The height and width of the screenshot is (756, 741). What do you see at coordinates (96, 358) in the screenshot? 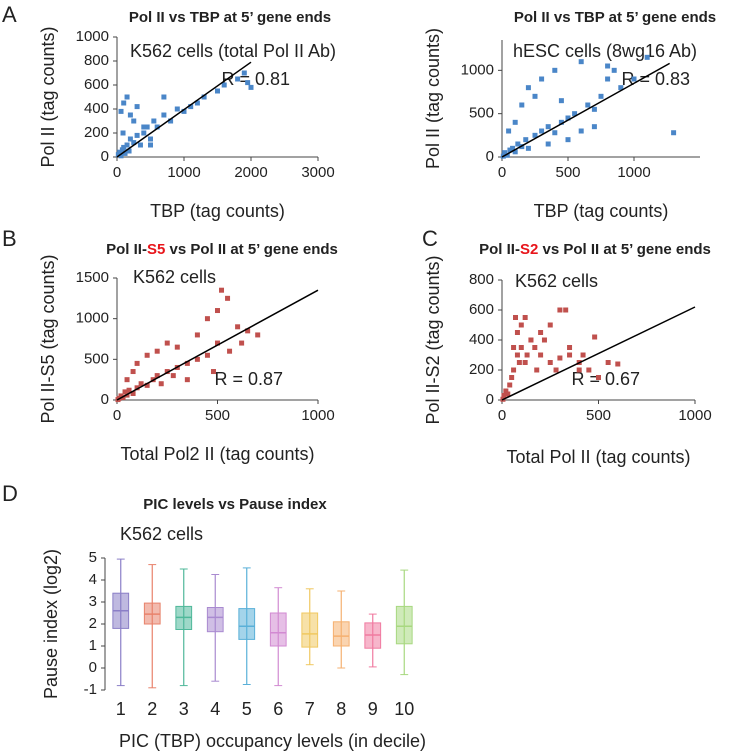
I see `y-tick-label: 500` at bounding box center [96, 358].